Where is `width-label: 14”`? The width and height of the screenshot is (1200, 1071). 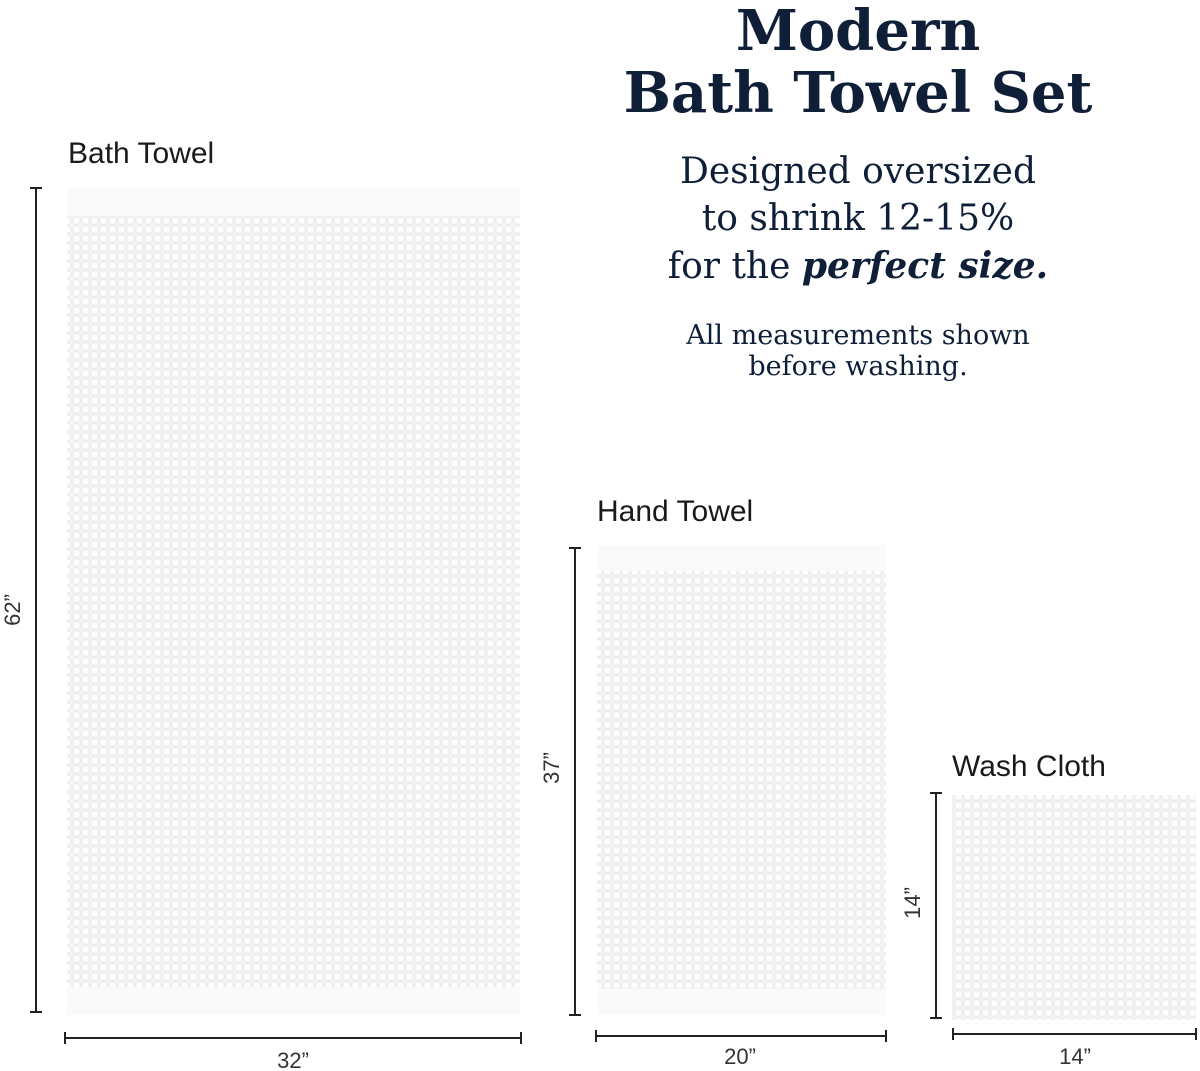
width-label: 14” is located at coordinates (1075, 1056).